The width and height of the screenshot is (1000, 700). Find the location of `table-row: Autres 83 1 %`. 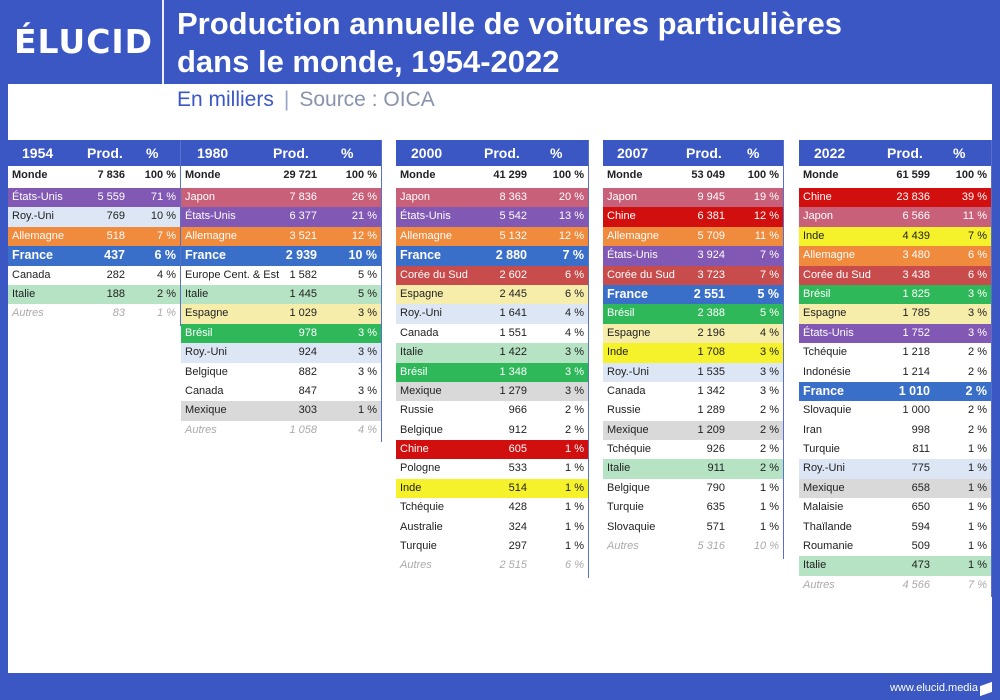

table-row: Autres 83 1 % is located at coordinates (94, 313).